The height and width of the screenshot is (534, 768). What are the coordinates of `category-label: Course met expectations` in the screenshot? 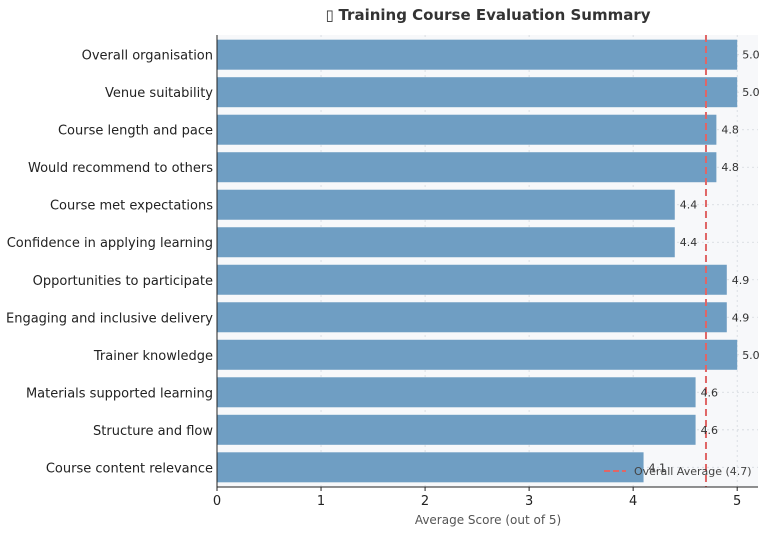 It's located at (131, 206).